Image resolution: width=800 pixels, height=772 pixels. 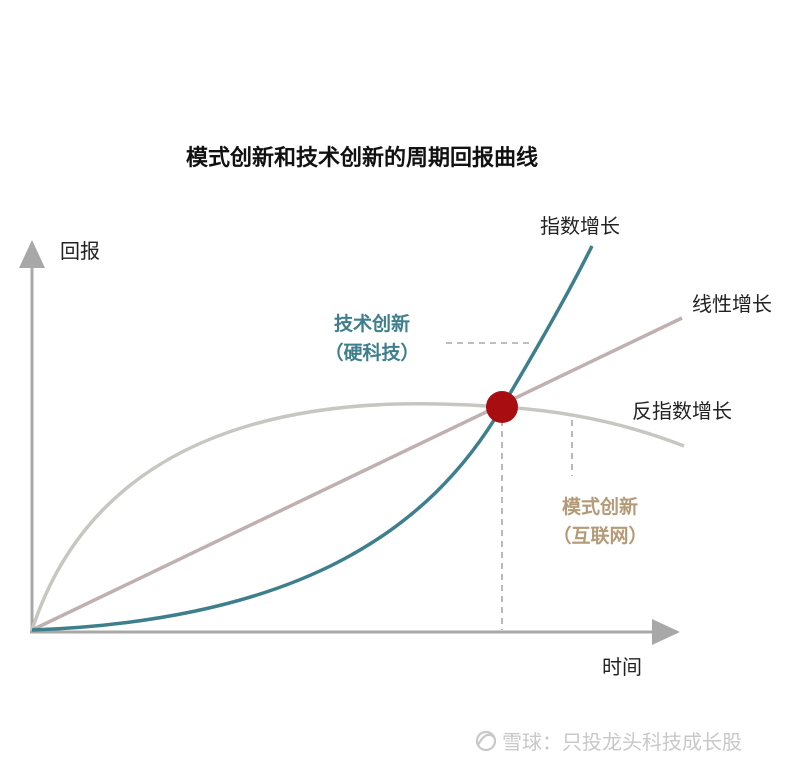 I want to click on diagram-title: 模式创新和技术创新的周期回报曲线, so click(x=362, y=158).